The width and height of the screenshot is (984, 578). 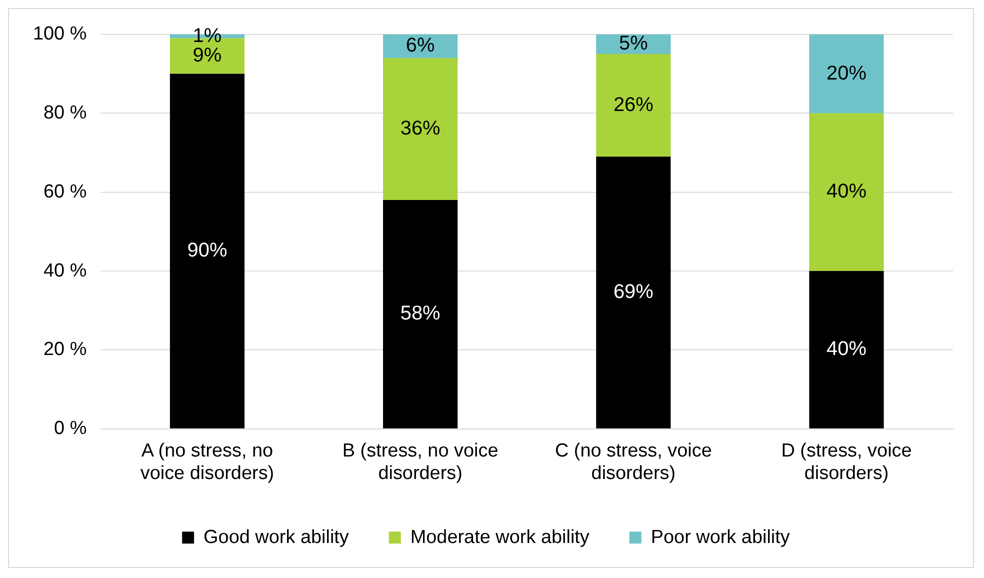 I want to click on y-tick-label: 80 %, so click(x=65, y=113).